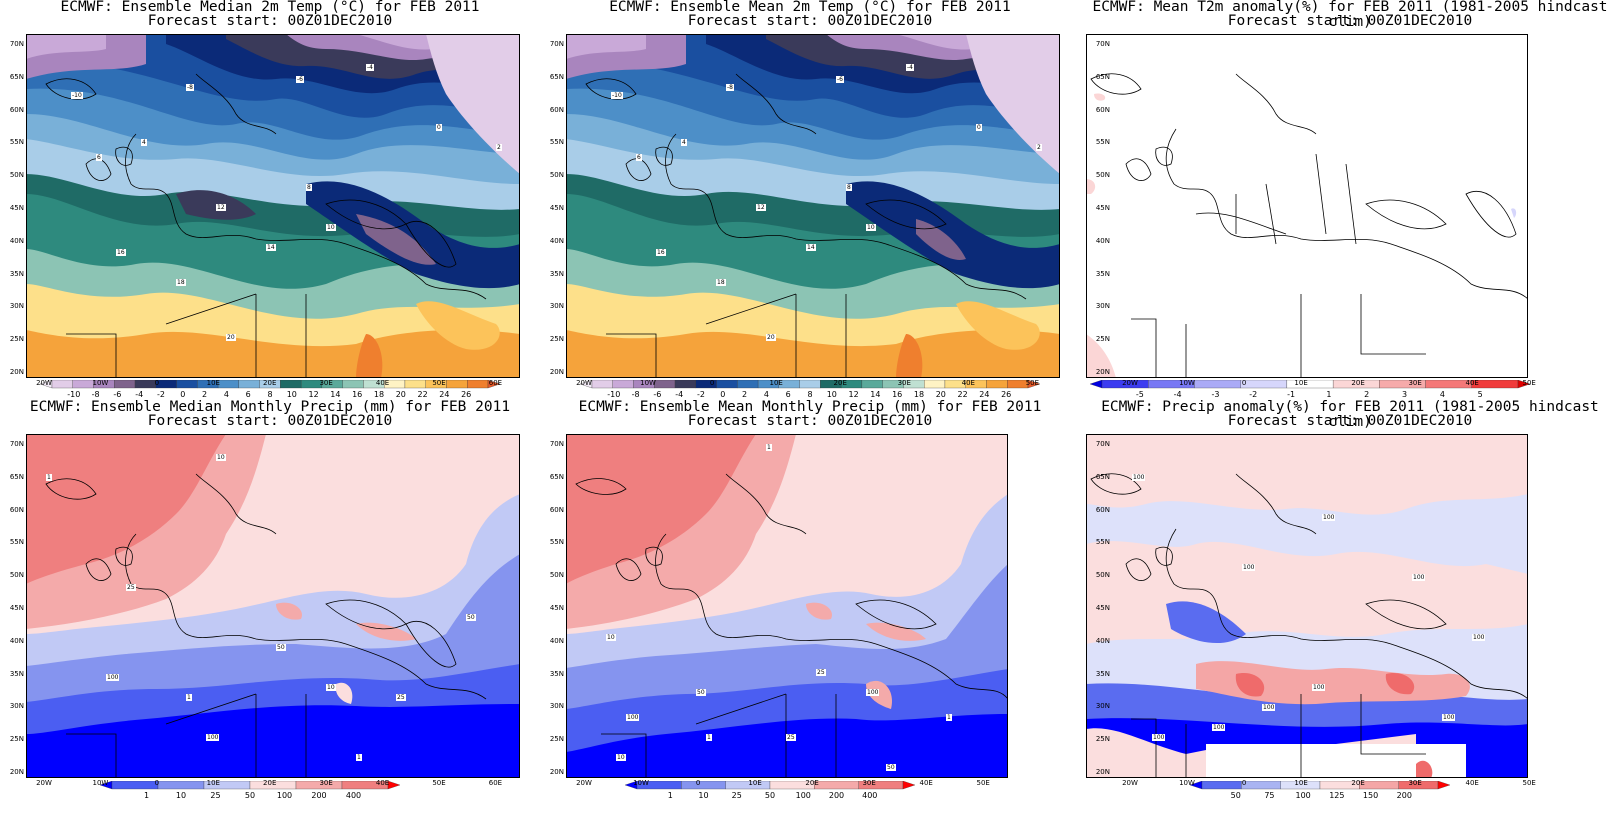  I want to click on colorbar-label: 6, so click(788, 394).